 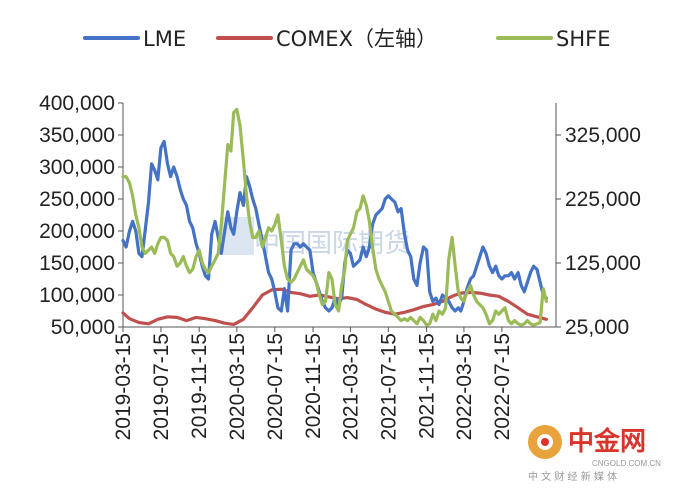 I want to click on logo-subtitle: 中 文 财 经 新 媒 体, so click(x=572, y=476).